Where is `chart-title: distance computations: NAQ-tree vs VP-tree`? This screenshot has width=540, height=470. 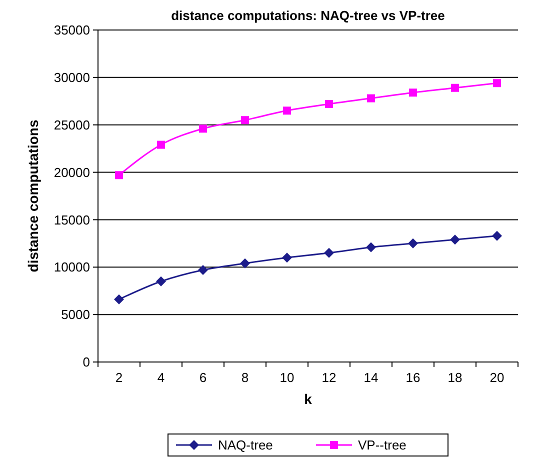 chart-title: distance computations: NAQ-tree vs VP-tree is located at coordinates (308, 15).